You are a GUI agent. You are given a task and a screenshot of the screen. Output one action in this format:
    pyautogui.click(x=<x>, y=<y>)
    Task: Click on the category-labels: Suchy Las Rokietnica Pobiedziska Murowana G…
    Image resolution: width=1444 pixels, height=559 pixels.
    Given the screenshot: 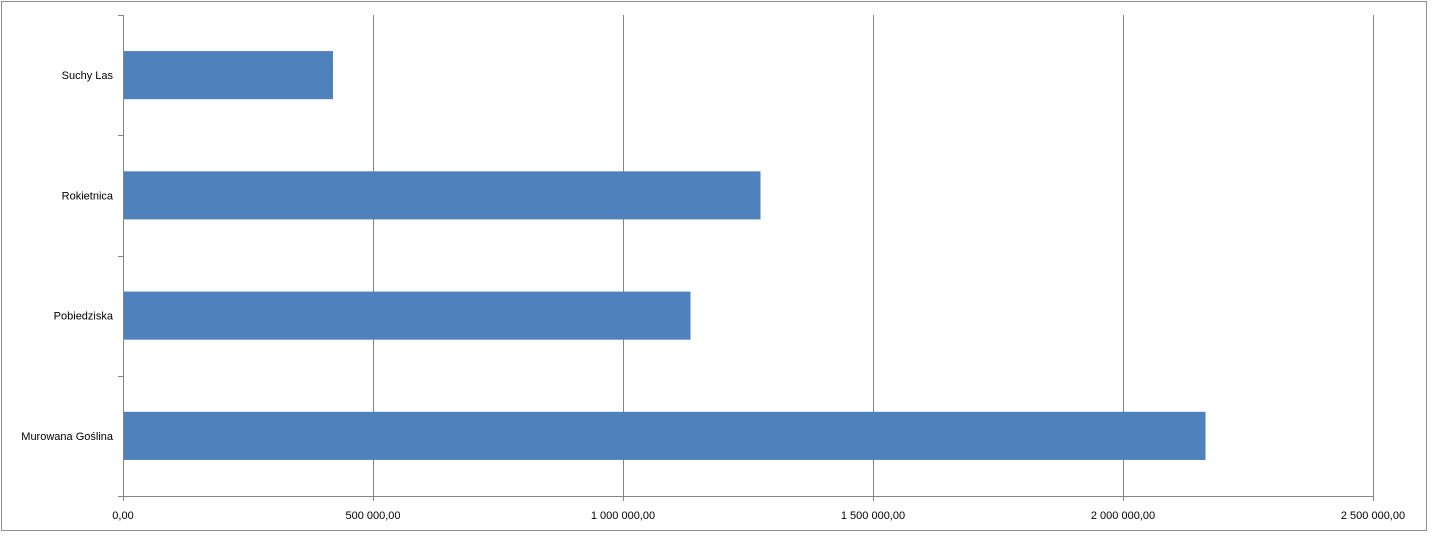 What is the action you would take?
    pyautogui.click(x=67, y=256)
    